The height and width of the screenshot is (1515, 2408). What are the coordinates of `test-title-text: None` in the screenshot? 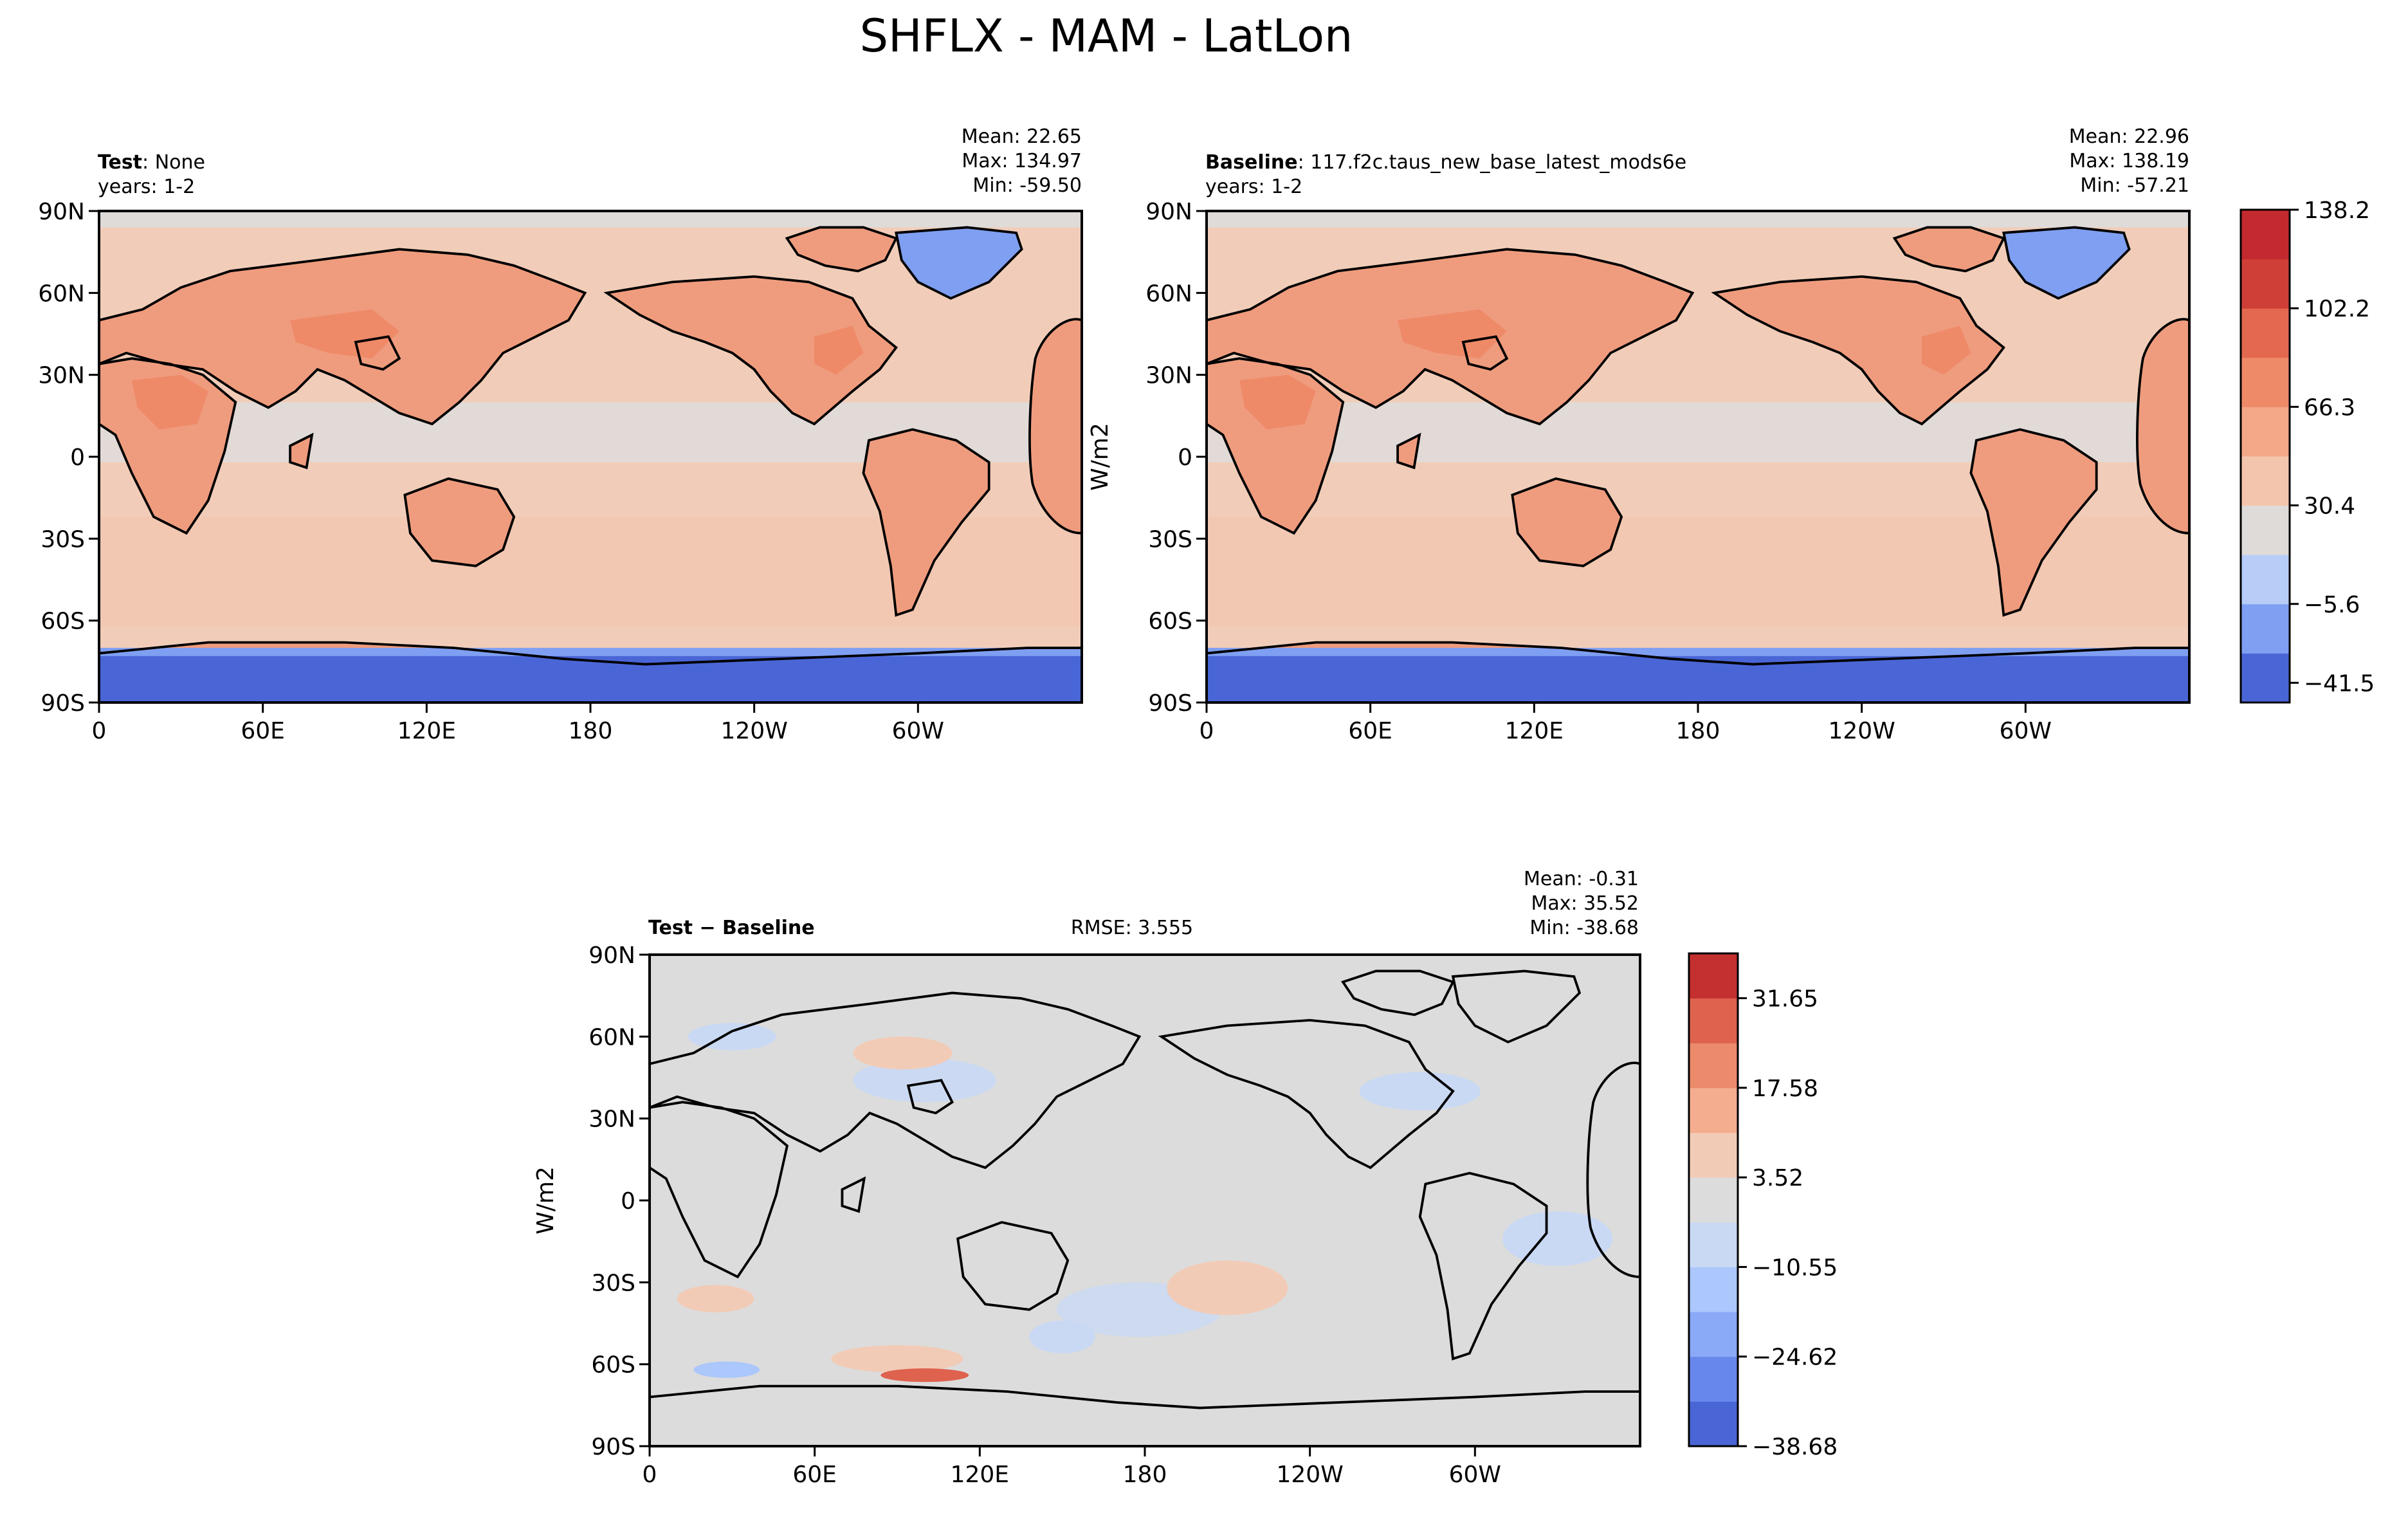 It's located at (180, 162).